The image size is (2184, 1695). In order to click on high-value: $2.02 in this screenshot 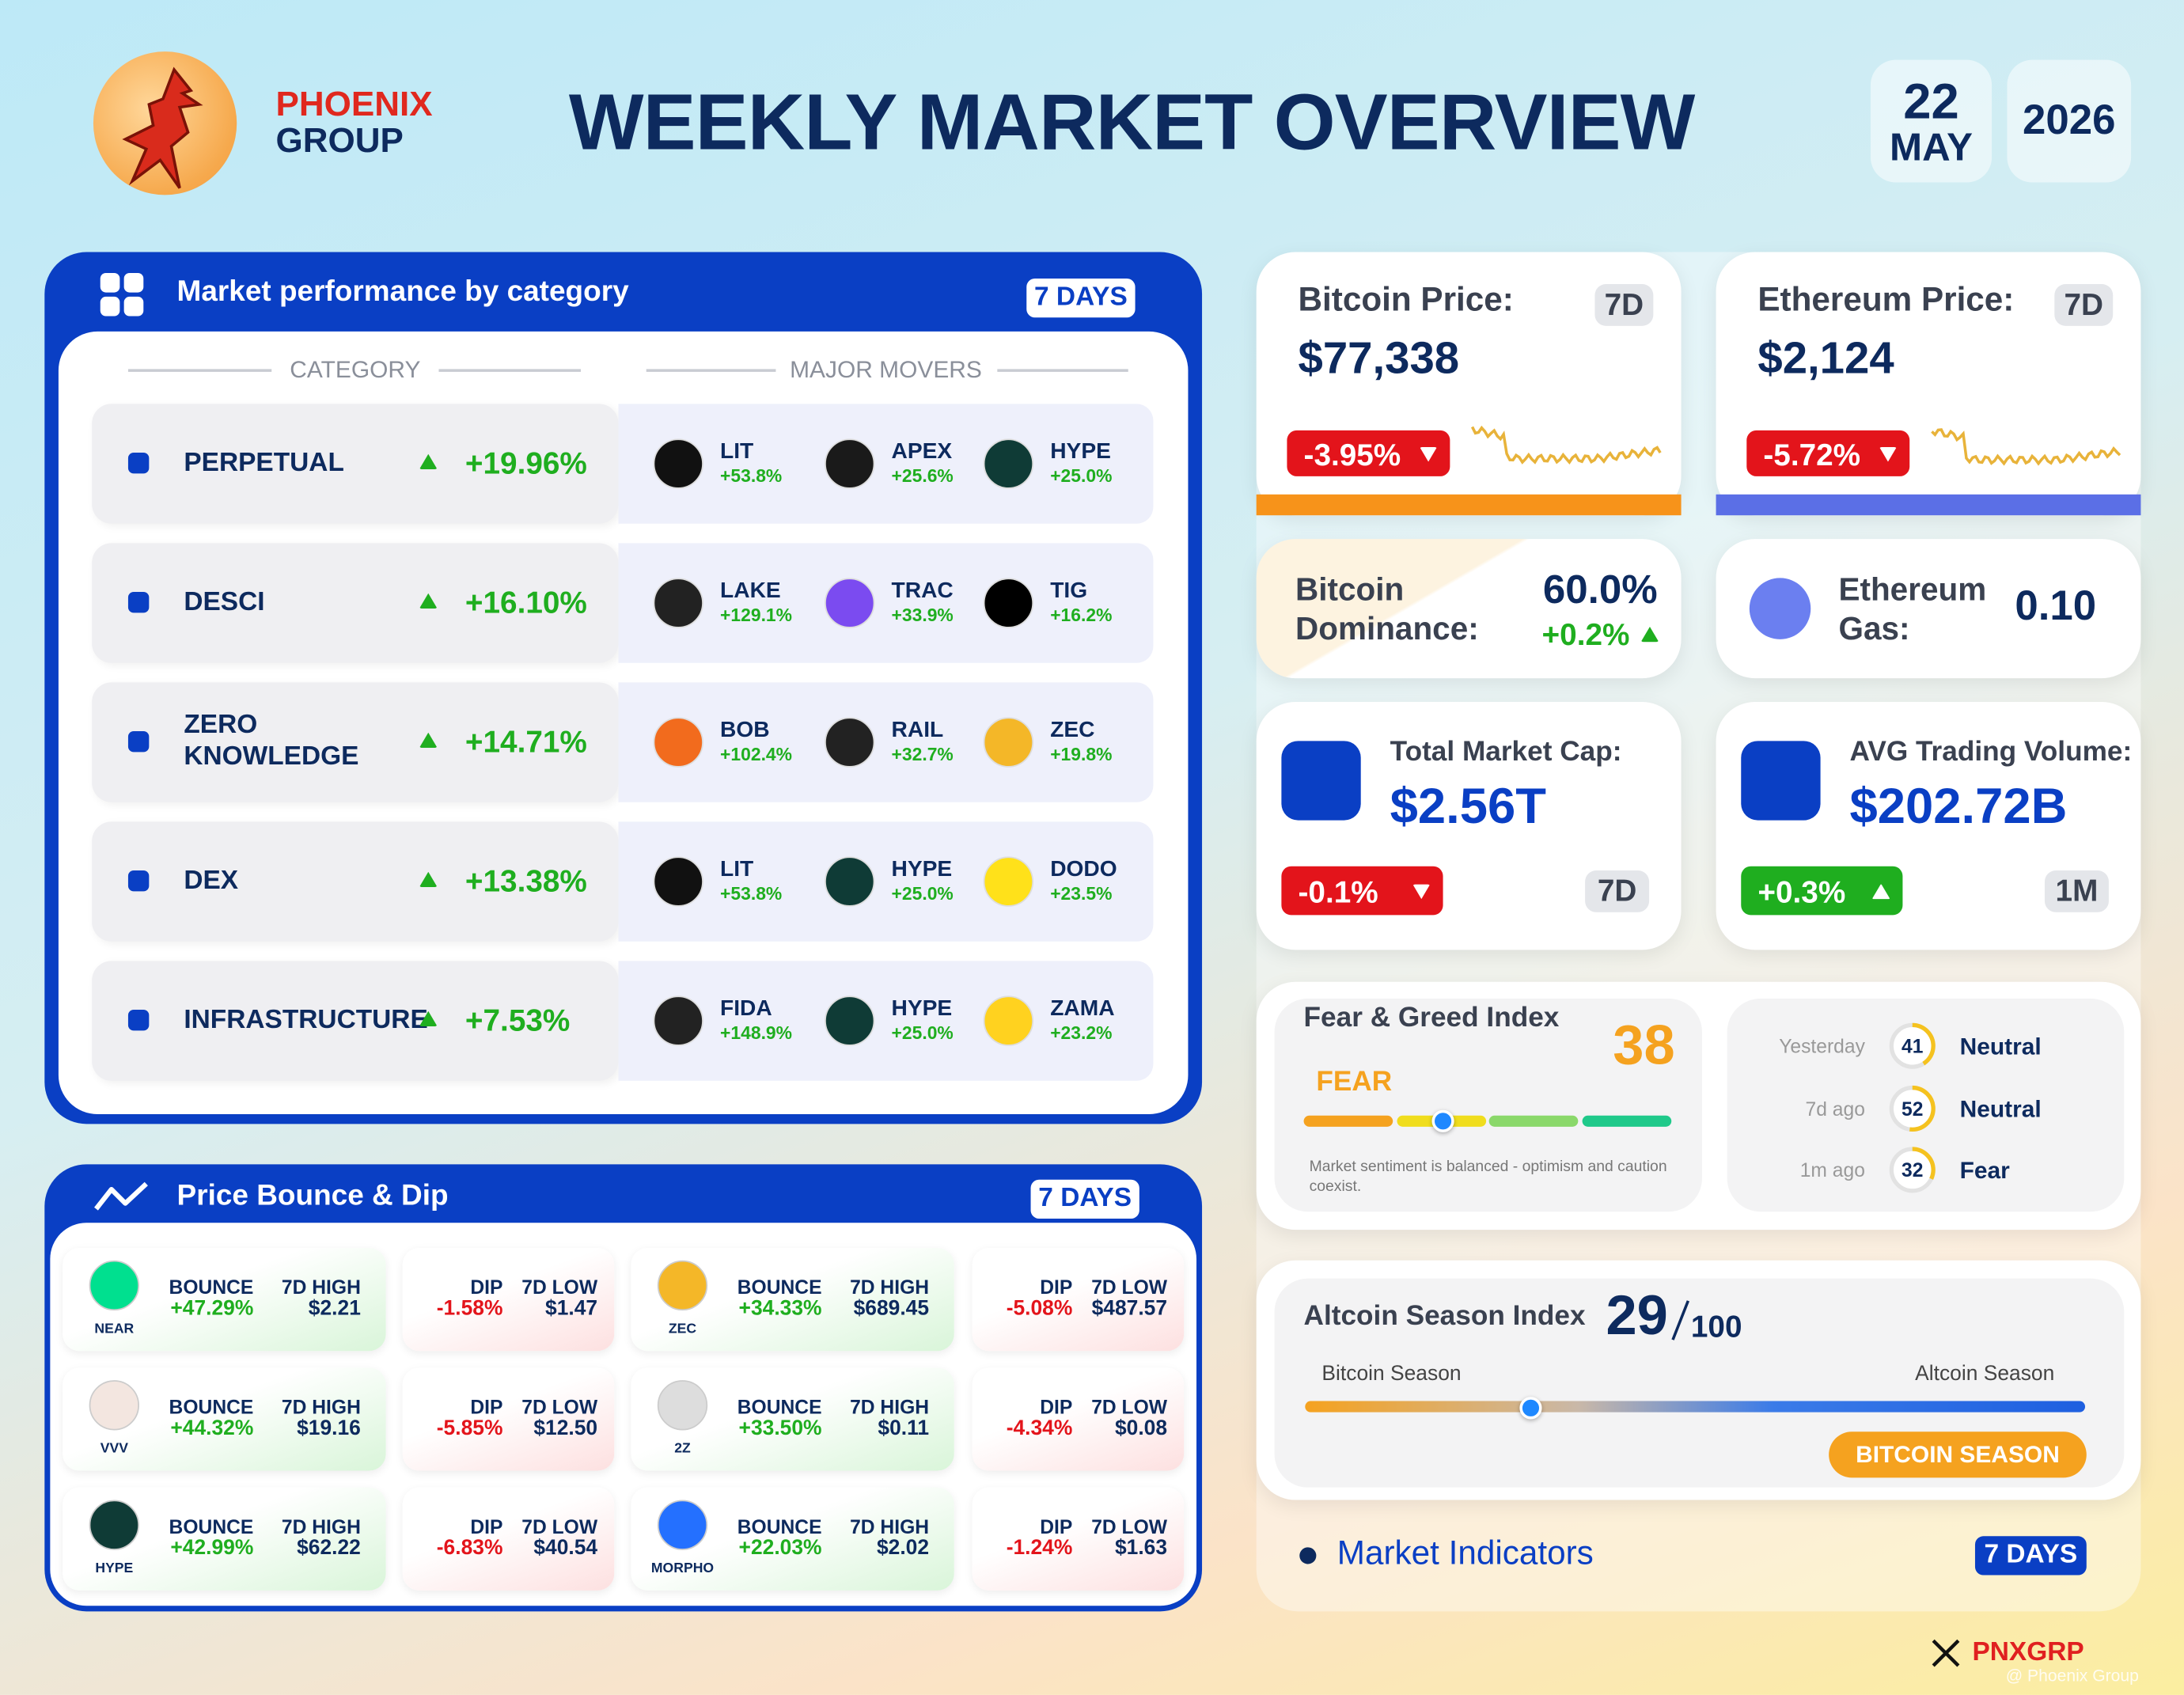, I will do `click(903, 1548)`.